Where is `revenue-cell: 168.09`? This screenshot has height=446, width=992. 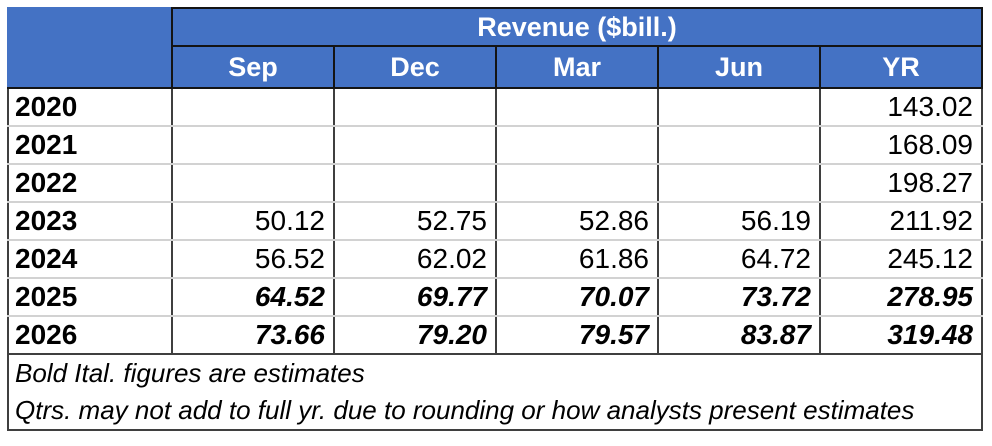 revenue-cell: 168.09 is located at coordinates (901, 145).